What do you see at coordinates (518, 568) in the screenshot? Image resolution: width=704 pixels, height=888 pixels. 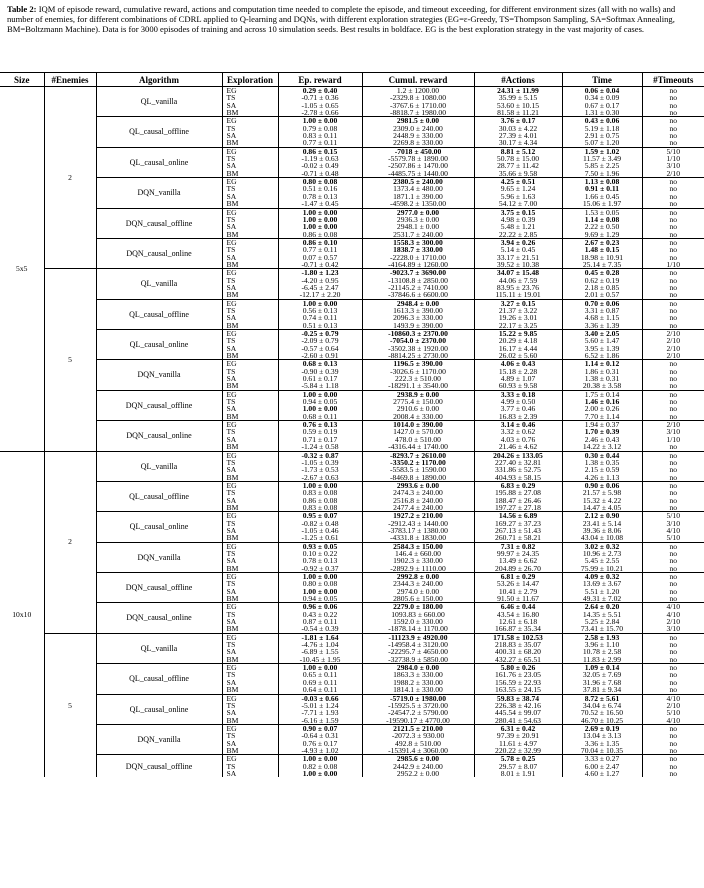 I see `actions-cell: 204.89 ± 26.70` at bounding box center [518, 568].